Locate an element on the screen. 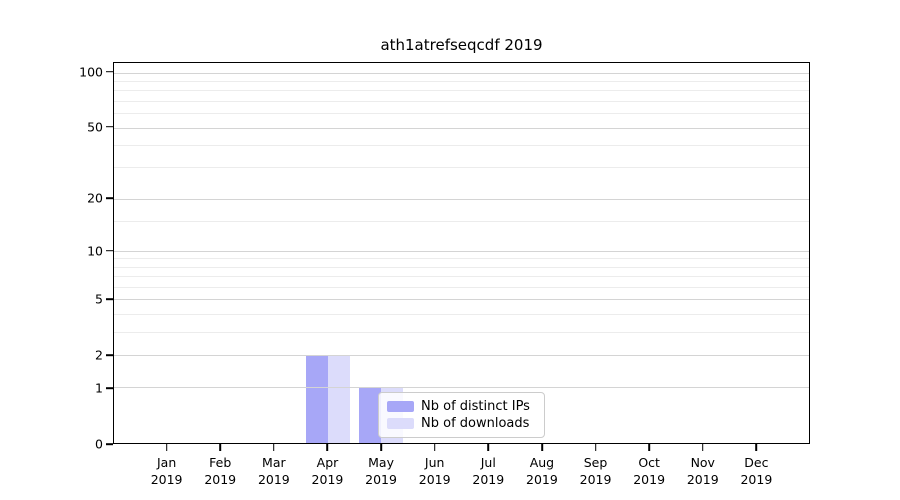 Image resolution: width=900 pixels, height=500 pixels. x-tick-label: Nov 2019 is located at coordinates (703, 471).